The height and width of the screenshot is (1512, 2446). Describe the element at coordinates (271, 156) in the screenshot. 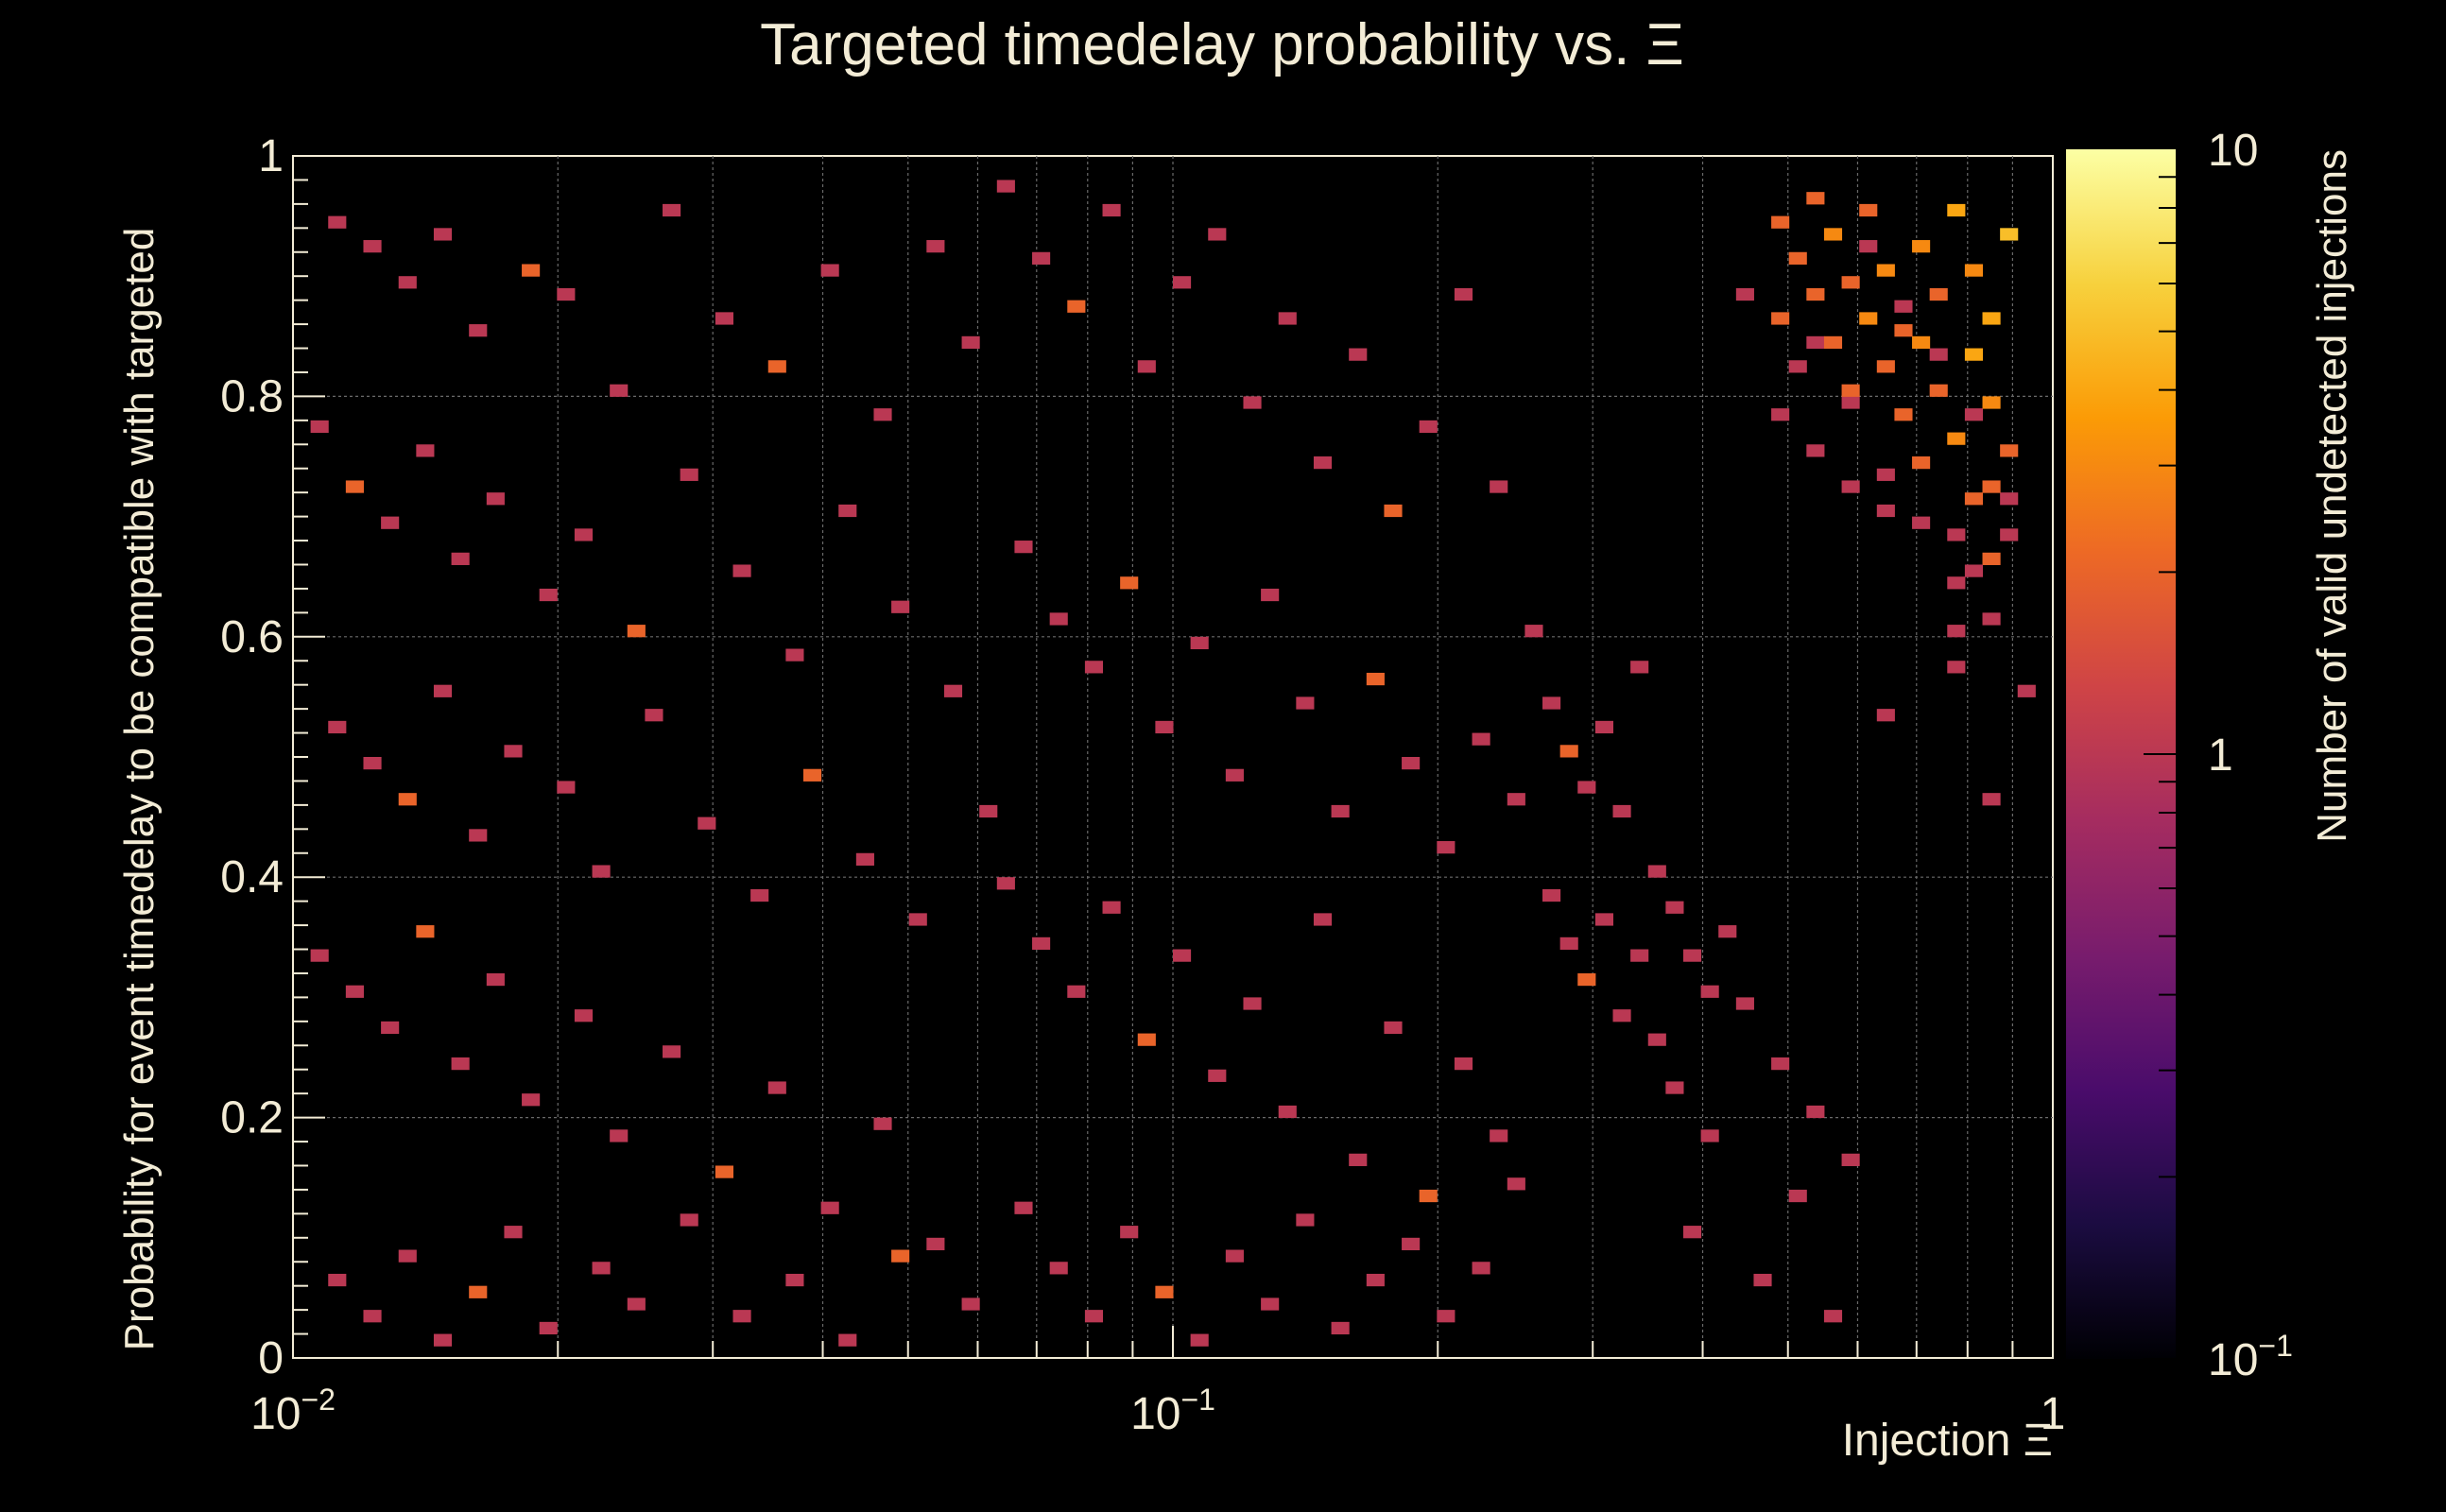

I see `y-tick-label: 1` at that location.